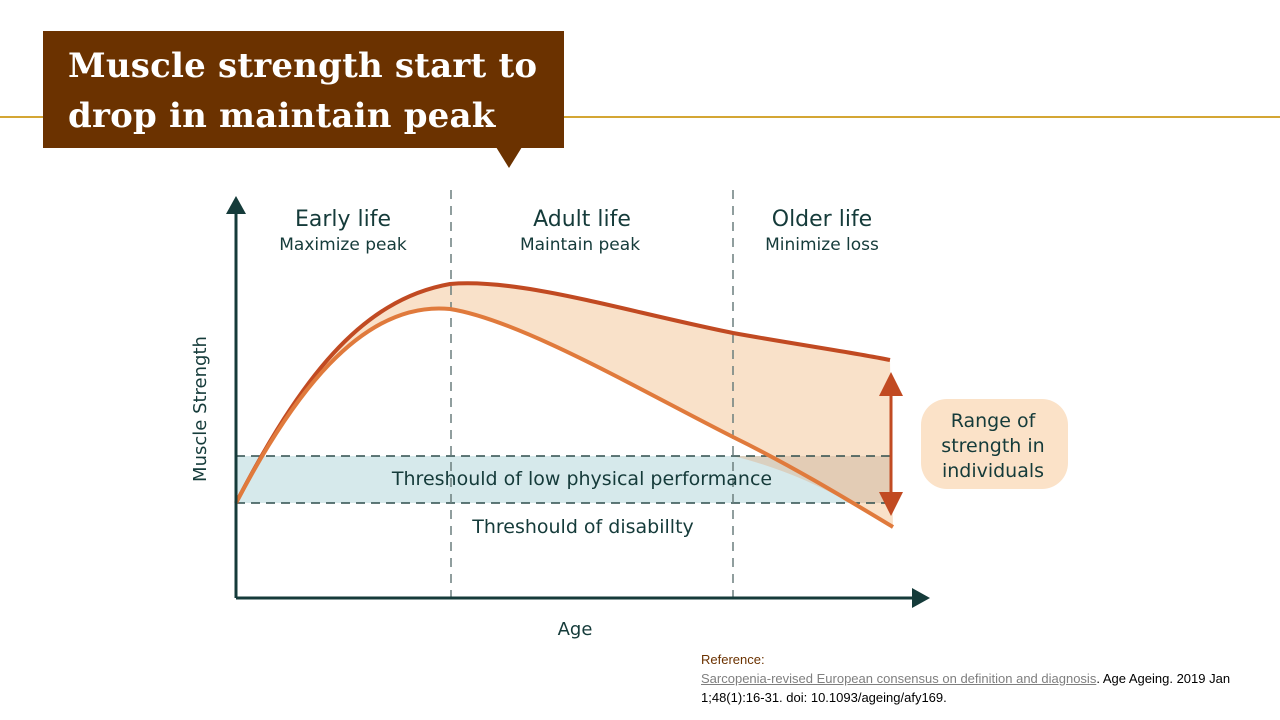 The width and height of the screenshot is (1280, 720). What do you see at coordinates (580, 245) in the screenshot?
I see `phase-adult-subtitle: Maintain peak` at bounding box center [580, 245].